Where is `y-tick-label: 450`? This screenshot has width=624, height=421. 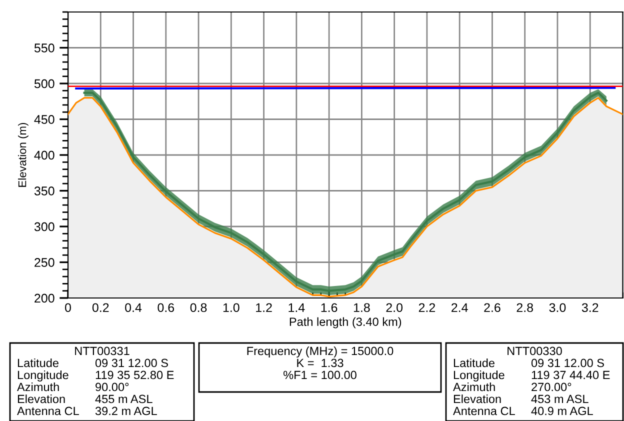 y-tick-label: 450 is located at coordinates (44, 119).